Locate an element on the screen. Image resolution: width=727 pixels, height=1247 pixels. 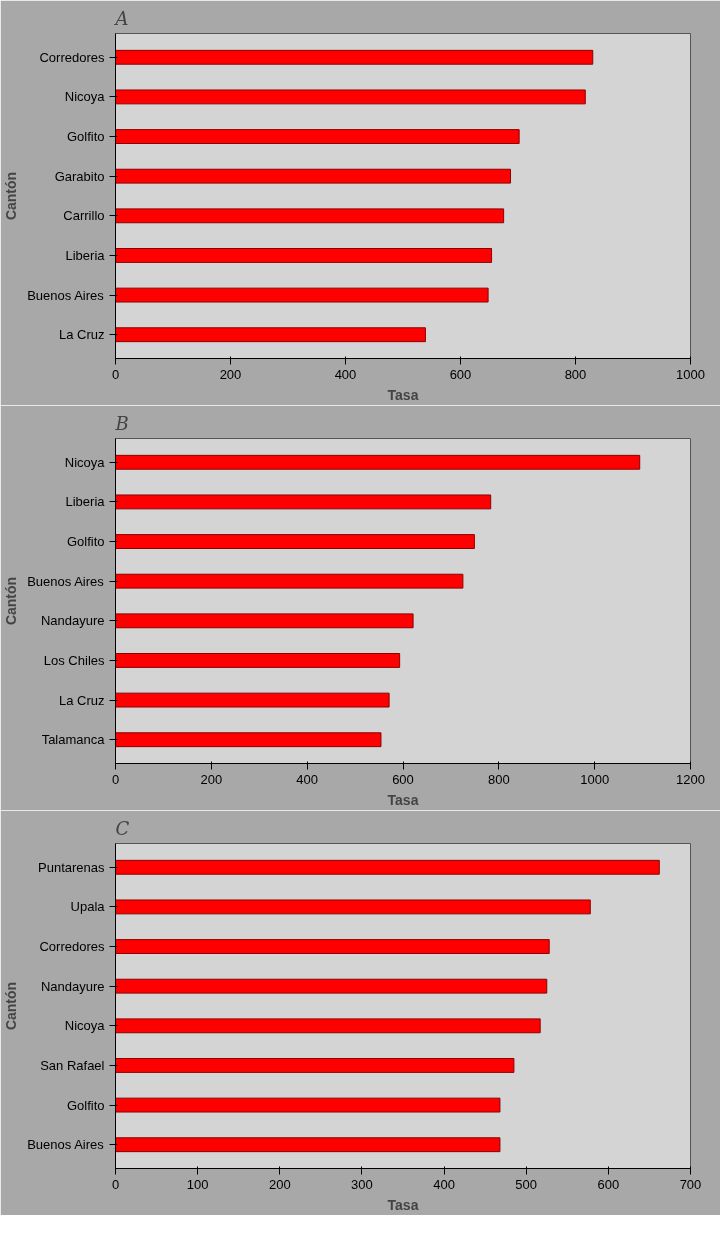
y-tick-label: Garabito is located at coordinates (79, 176).